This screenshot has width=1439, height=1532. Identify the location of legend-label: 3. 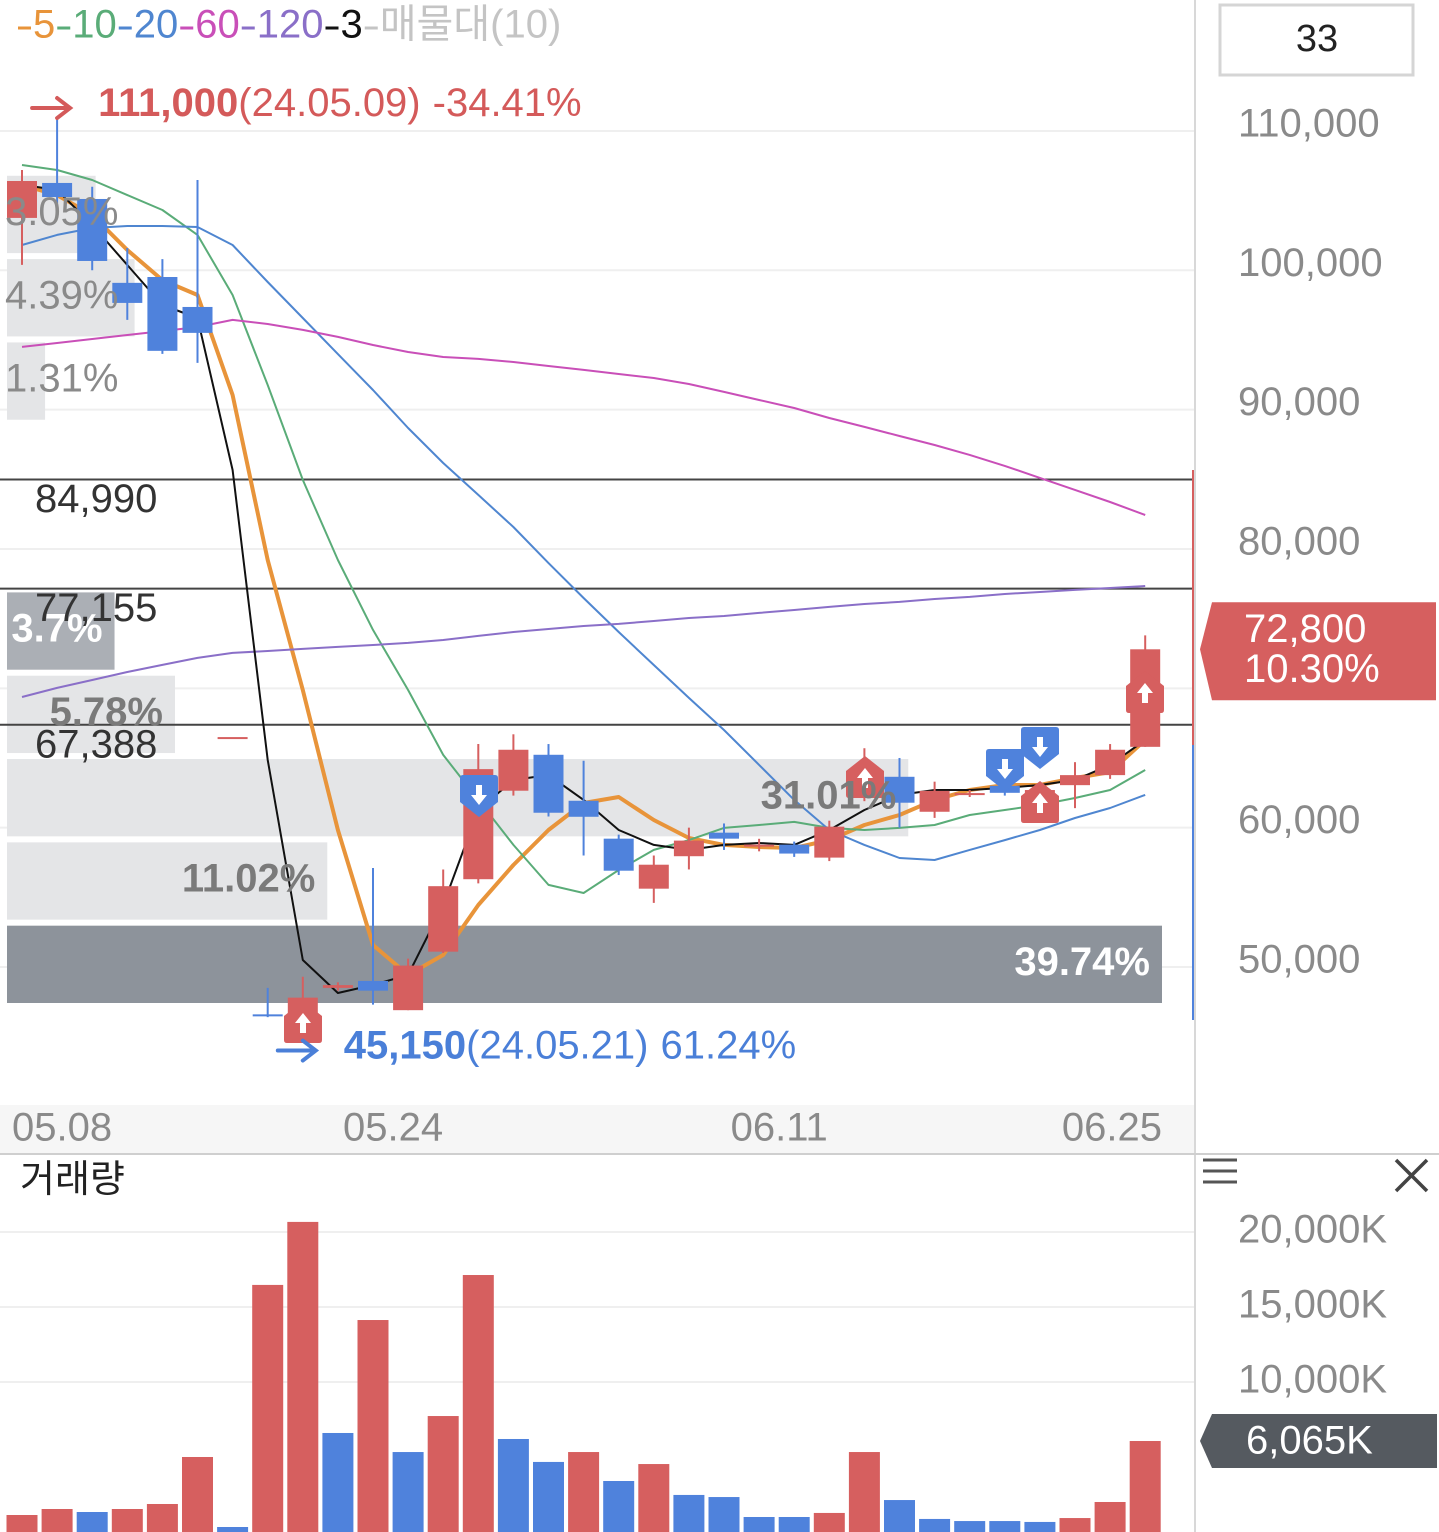
(352, 25).